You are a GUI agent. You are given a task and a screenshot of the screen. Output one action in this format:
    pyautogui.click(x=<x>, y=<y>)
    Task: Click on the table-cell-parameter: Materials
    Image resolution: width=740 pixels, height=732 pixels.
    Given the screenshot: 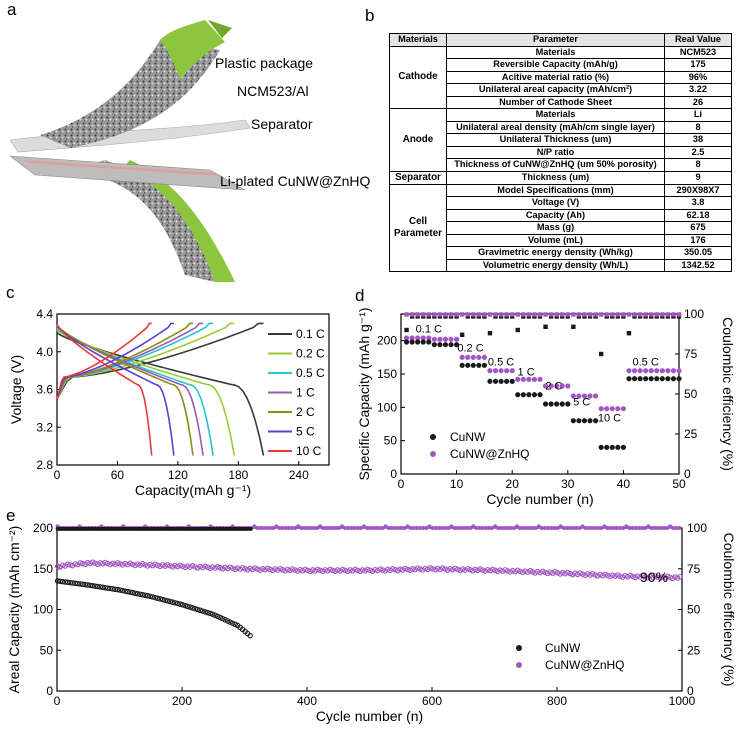 What is the action you would take?
    pyautogui.click(x=555, y=115)
    